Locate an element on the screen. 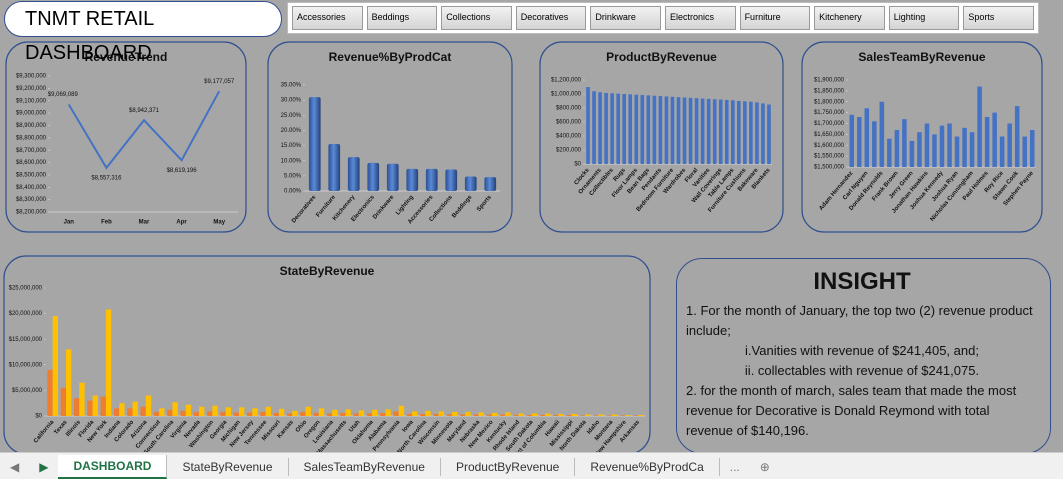 This screenshot has height=479, width=1063. sheet-tab: SalesTeamByRevenue is located at coordinates (365, 466).